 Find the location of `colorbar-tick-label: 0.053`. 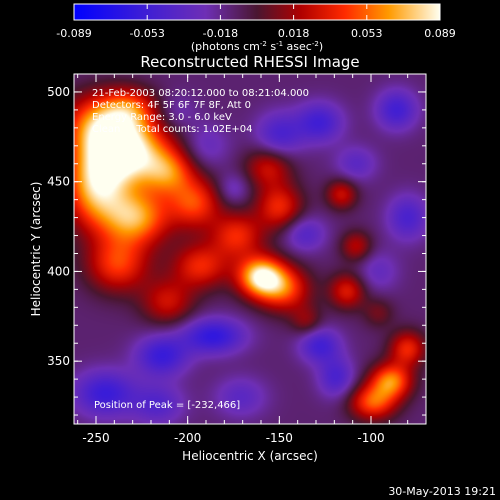

colorbar-tick-label: 0.053 is located at coordinates (367, 33).